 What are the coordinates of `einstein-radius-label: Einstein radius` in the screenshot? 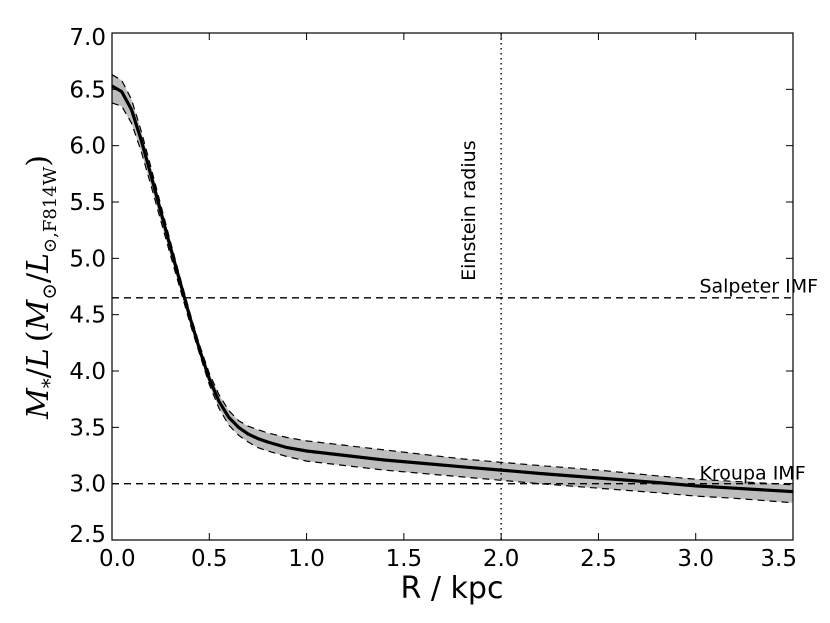 It's located at (469, 210).